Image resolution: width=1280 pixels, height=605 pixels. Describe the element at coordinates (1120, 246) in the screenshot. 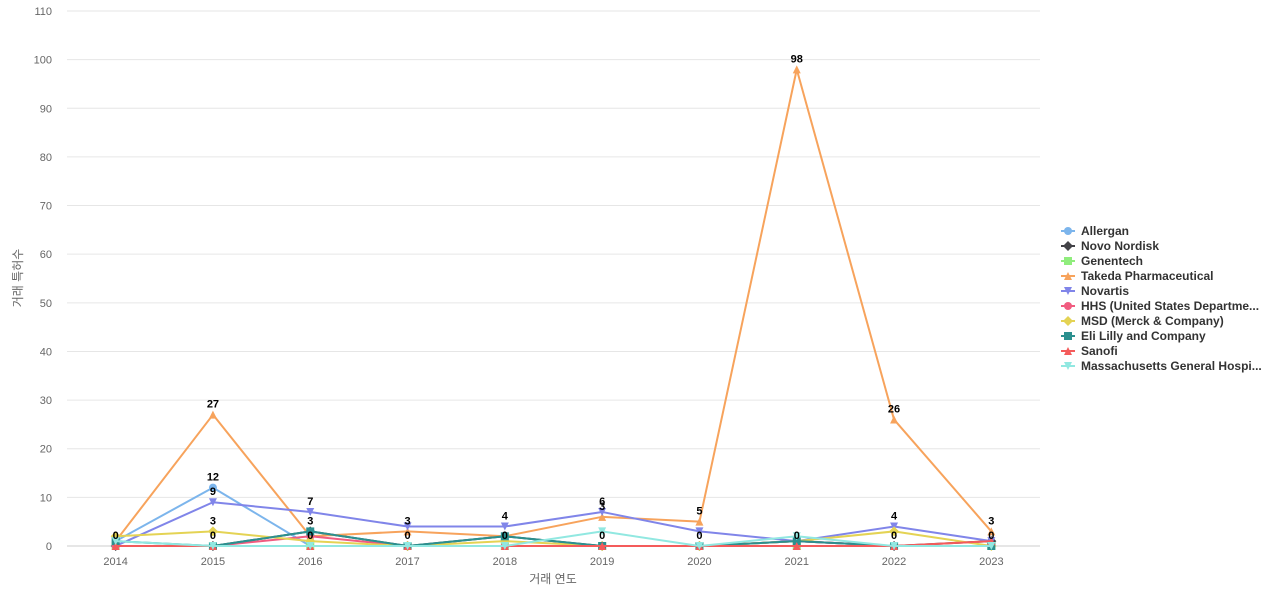

I see `legend-label: Novo Nordisk` at that location.